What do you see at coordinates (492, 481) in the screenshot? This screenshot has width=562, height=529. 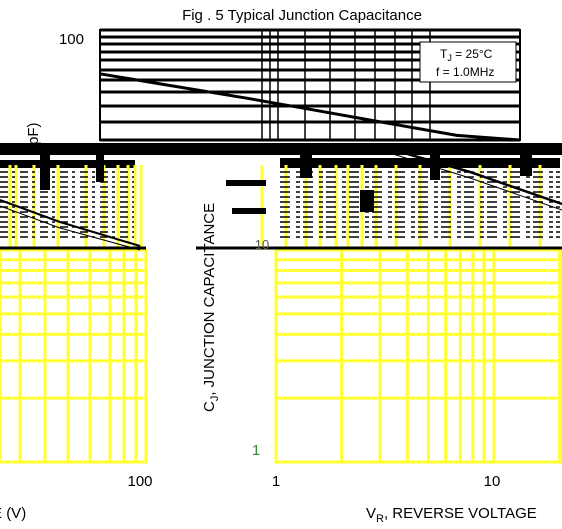 I see `x-tick-label-10: 10` at bounding box center [492, 481].